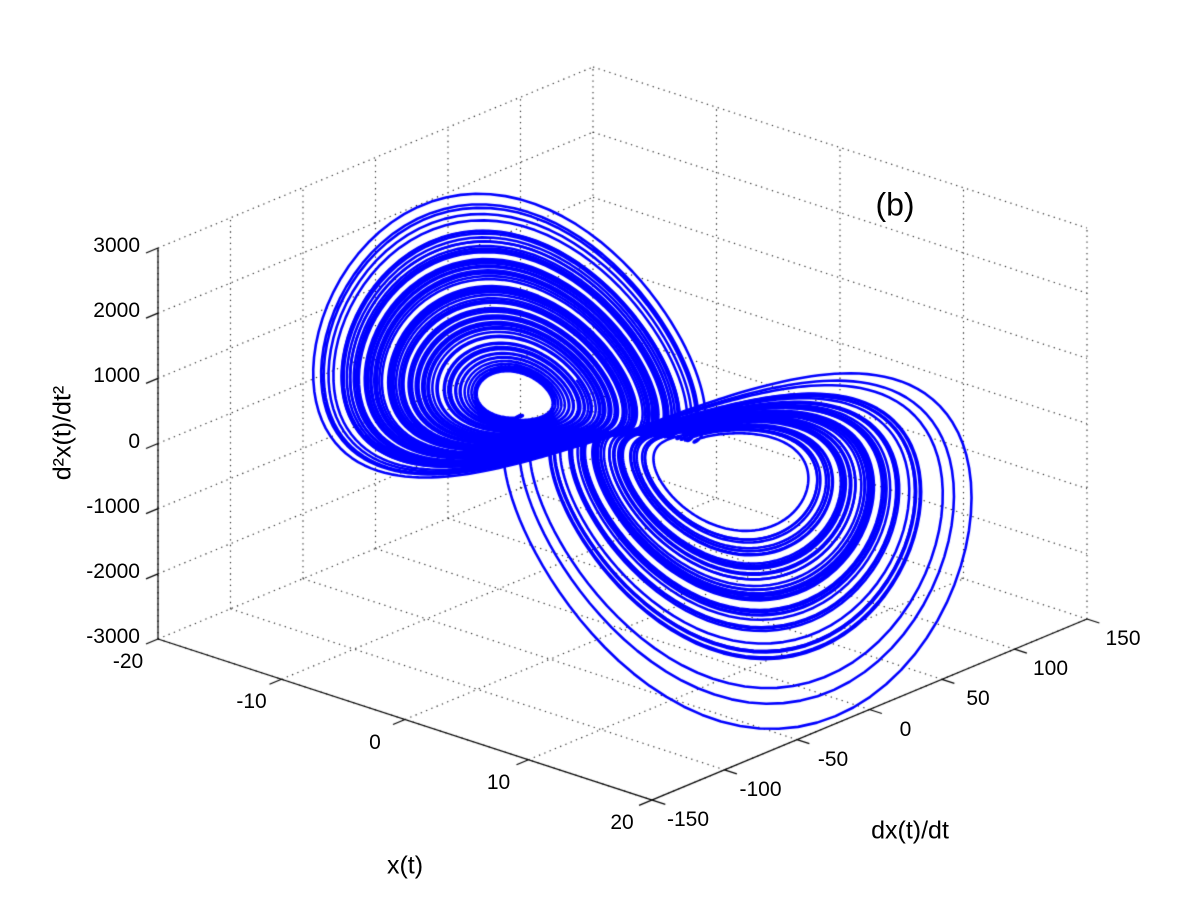 This screenshot has width=1200, height=900. I want to click on z-axis-label: d²x(t)/dt², so click(62, 433).